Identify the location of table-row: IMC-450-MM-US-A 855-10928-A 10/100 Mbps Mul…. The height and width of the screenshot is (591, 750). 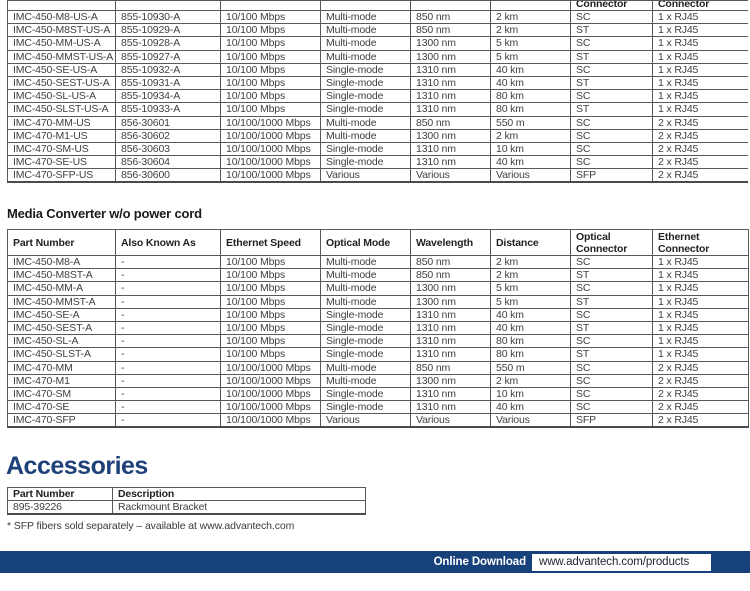
(377, 43).